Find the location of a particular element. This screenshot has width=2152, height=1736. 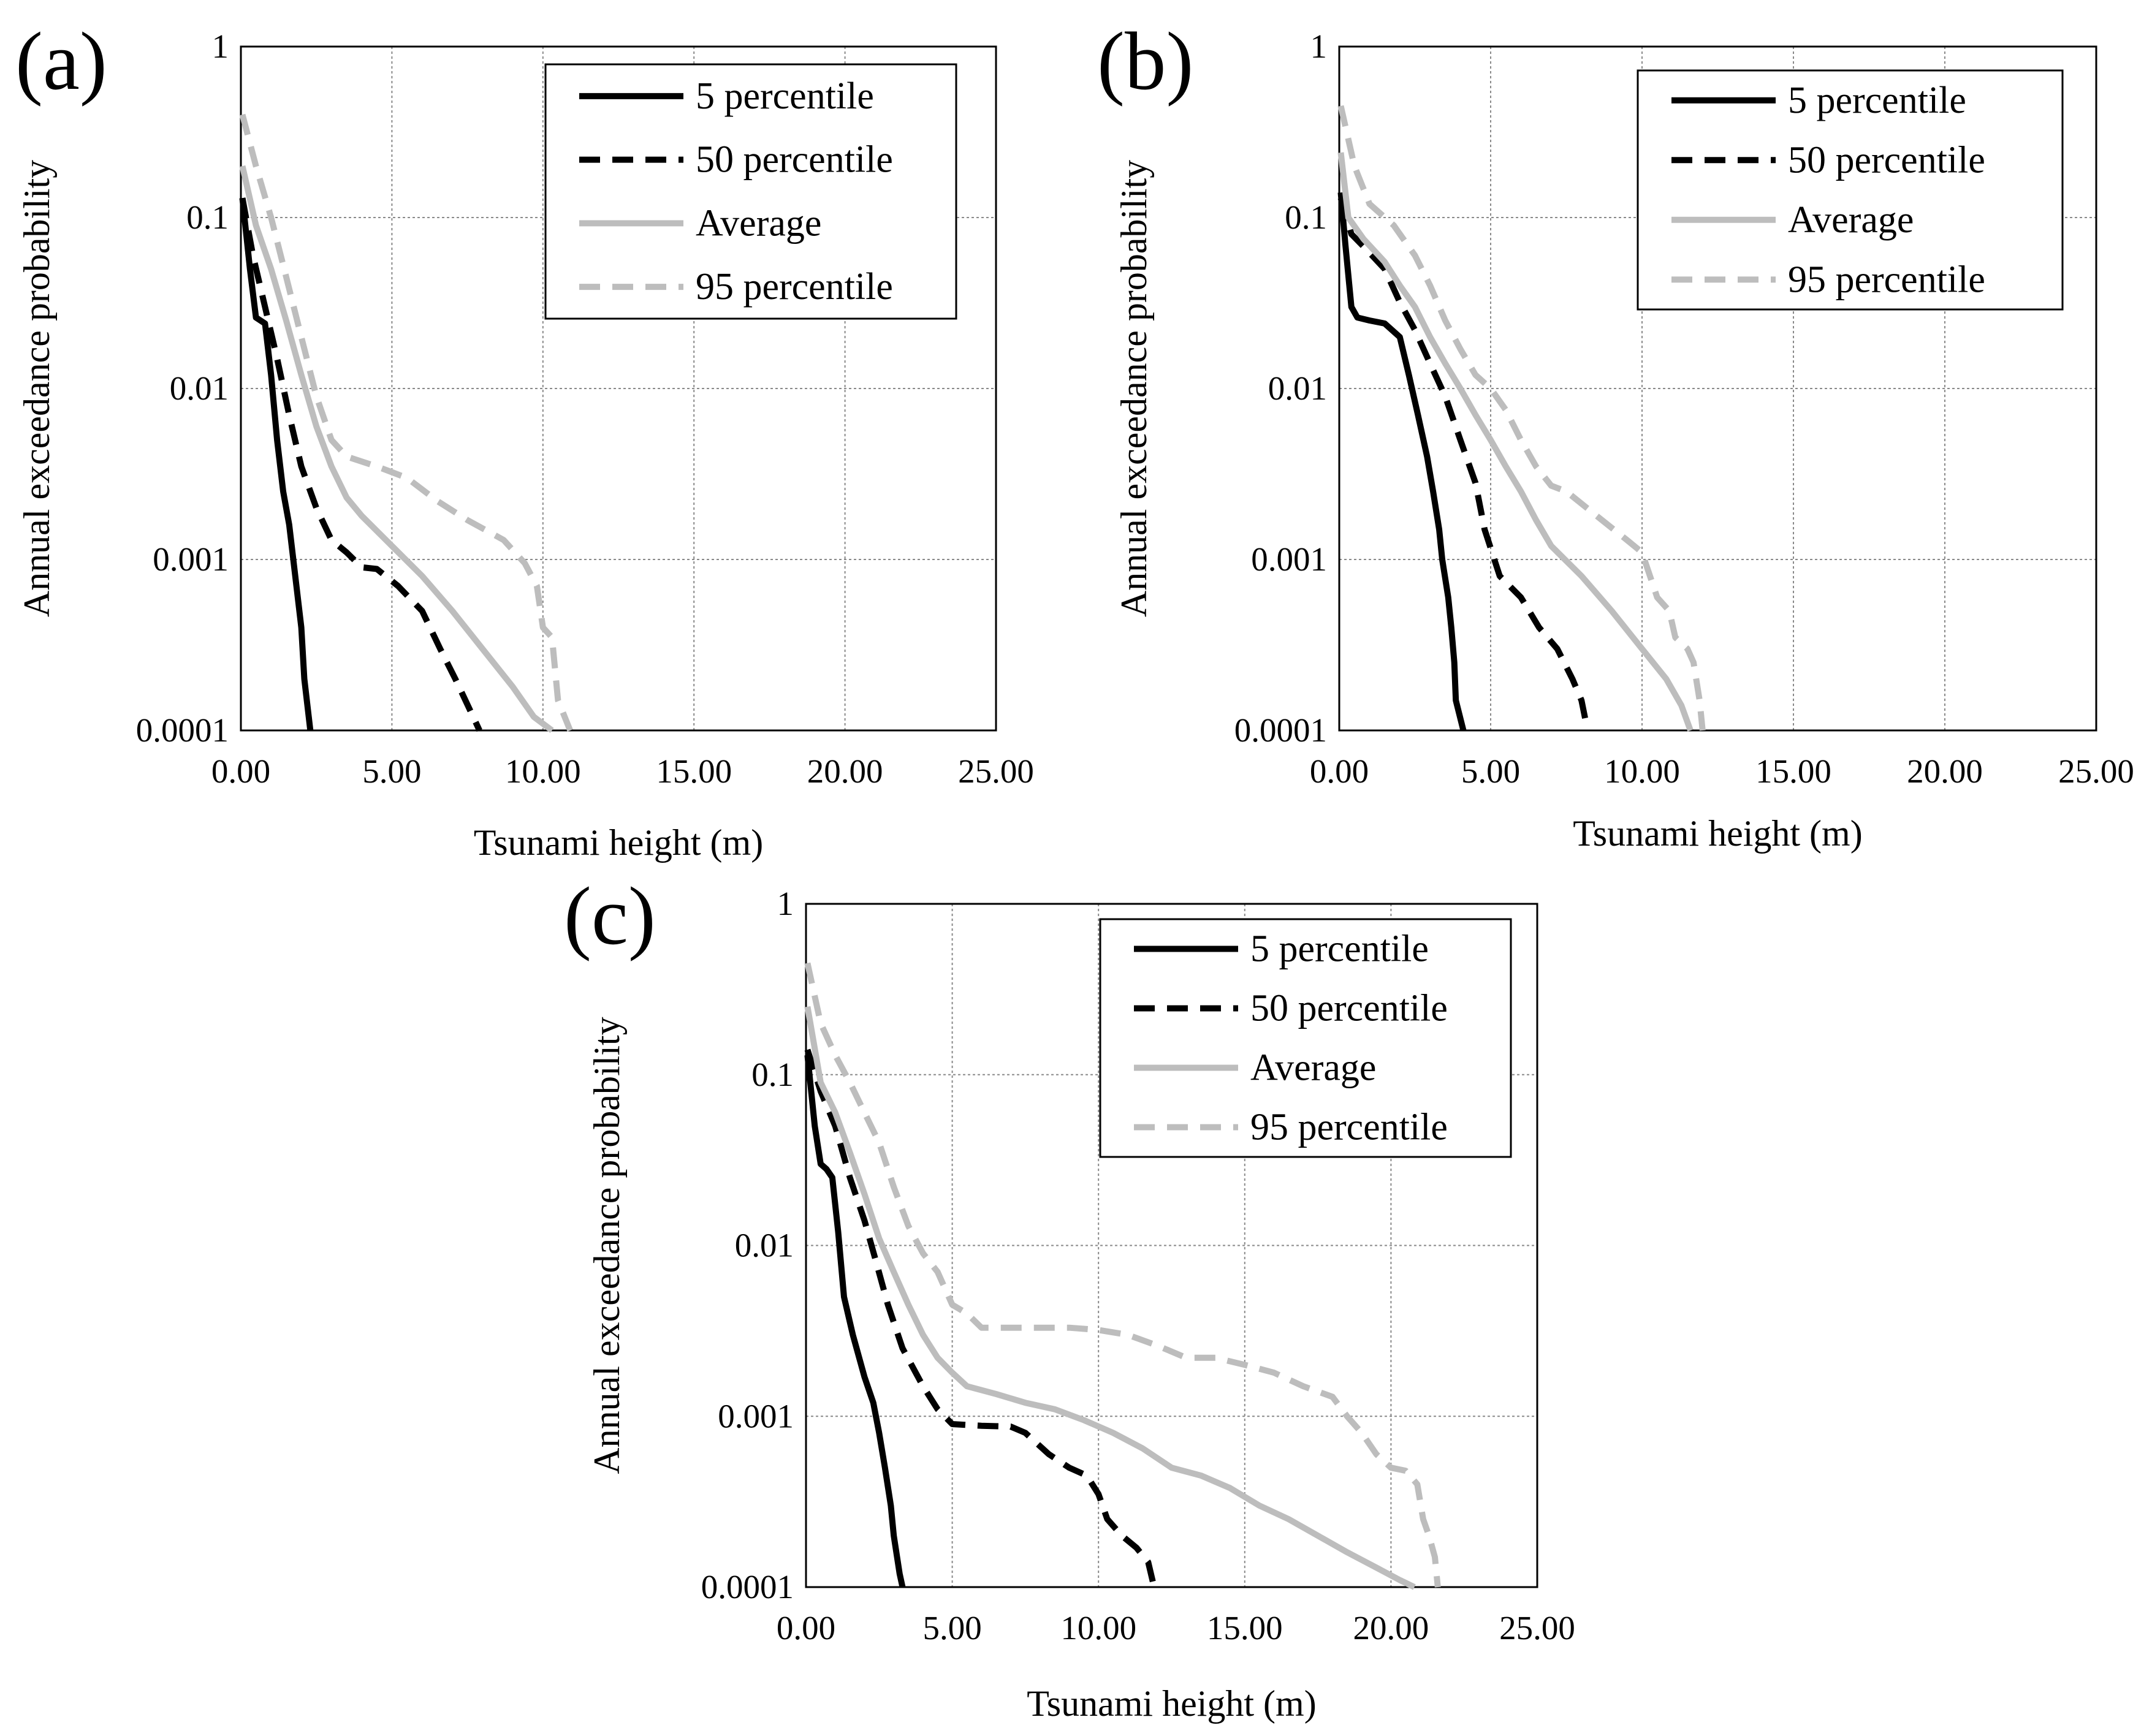

panel-label: (c) is located at coordinates (610, 916).